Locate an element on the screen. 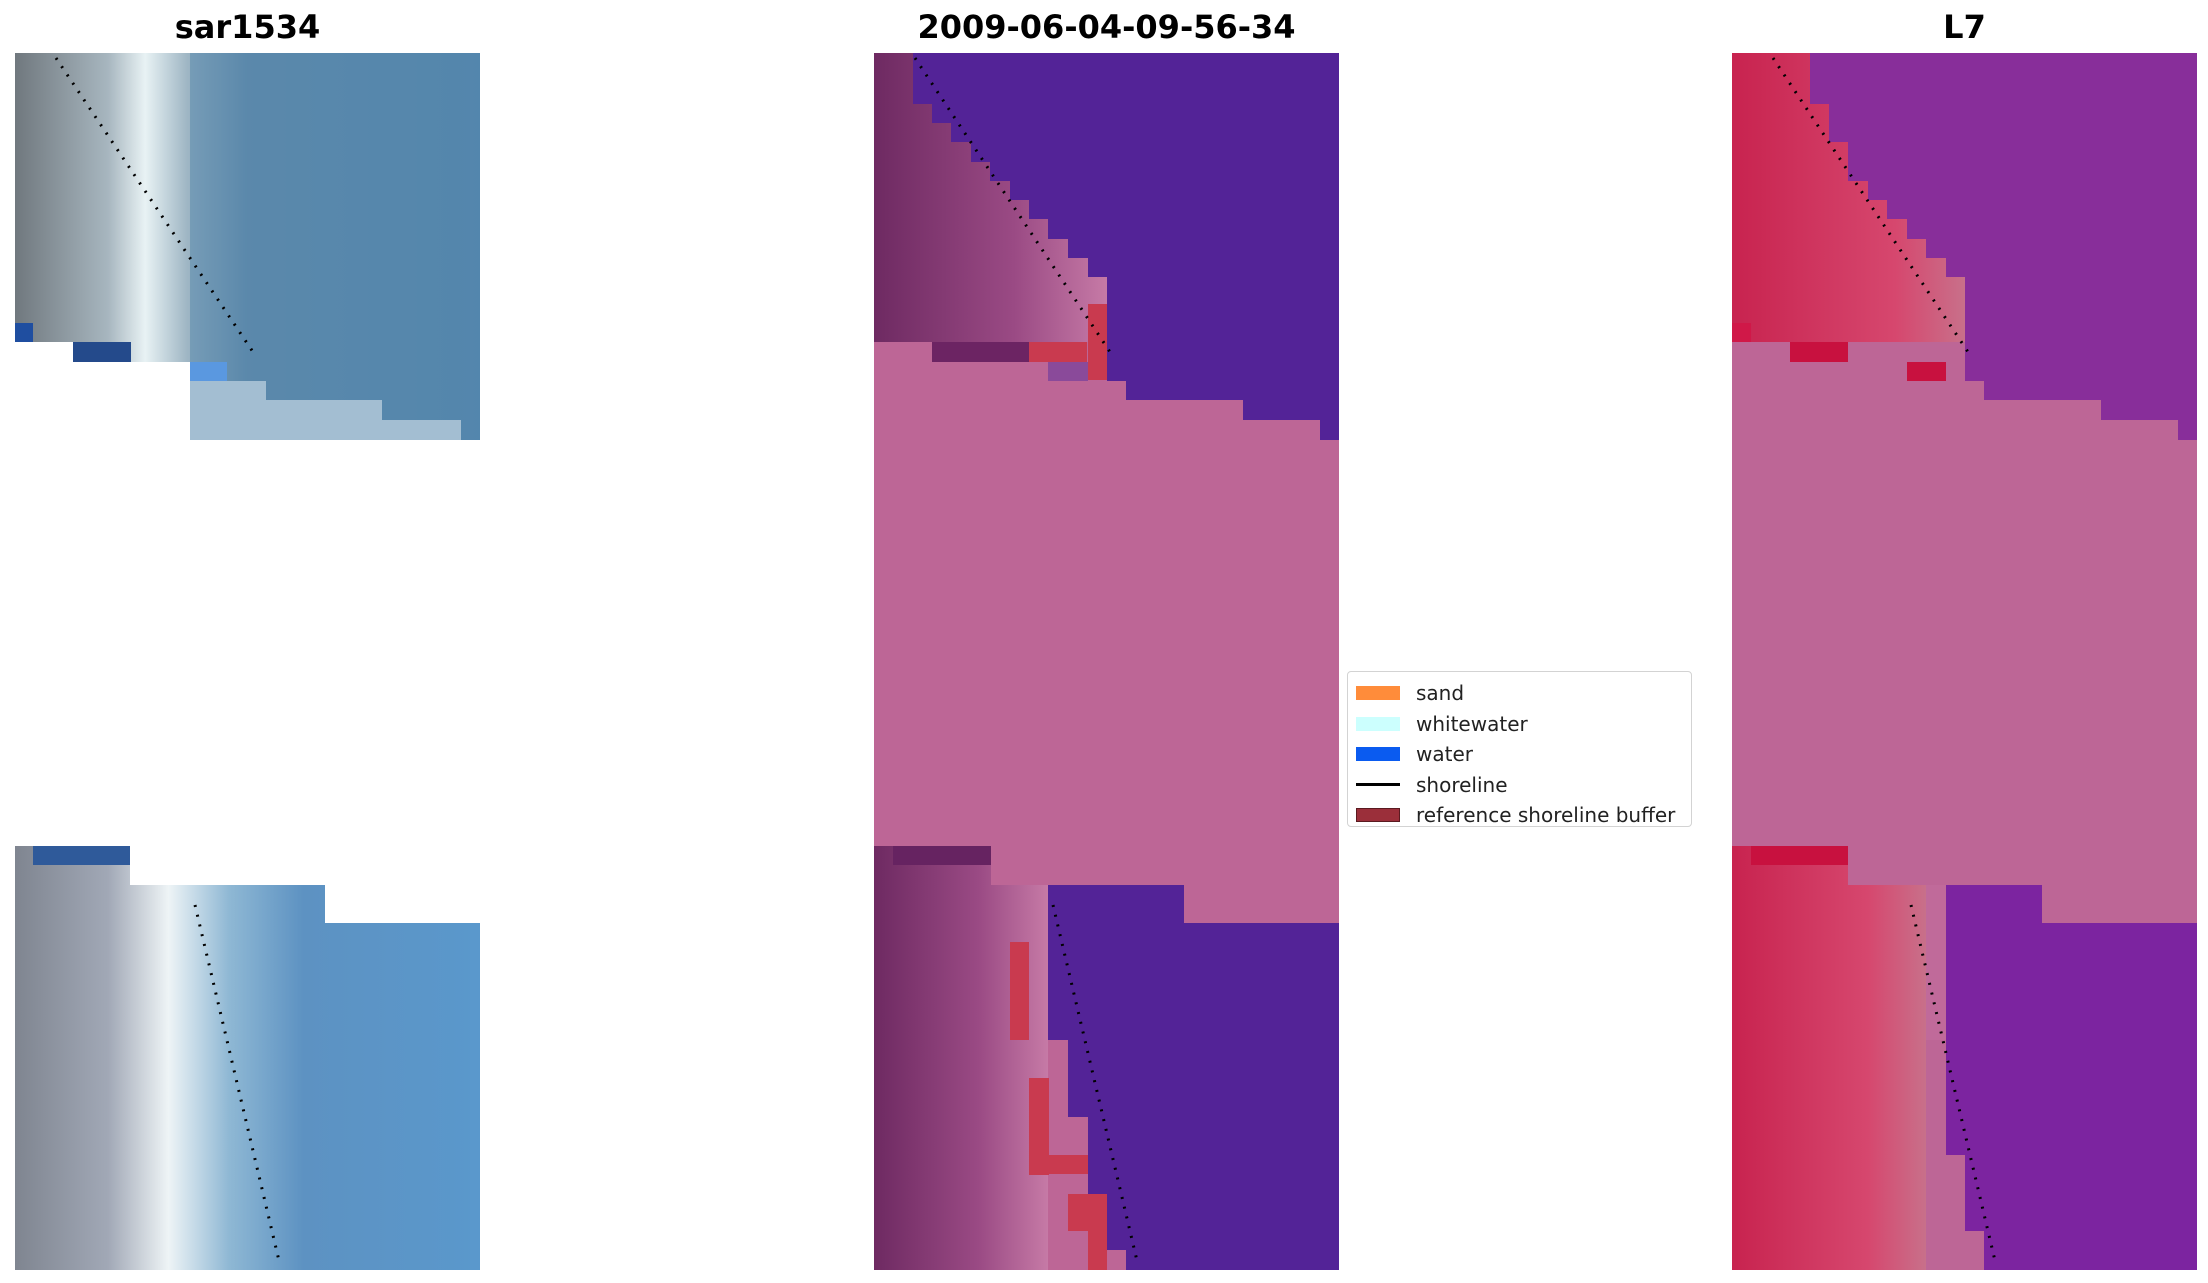 This screenshot has height=1283, width=2208. legend-line-shoreline is located at coordinates (1378, 785).